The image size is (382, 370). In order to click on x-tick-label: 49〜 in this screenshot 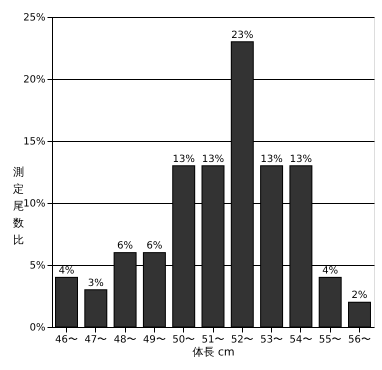, I will do `click(154, 340)`.